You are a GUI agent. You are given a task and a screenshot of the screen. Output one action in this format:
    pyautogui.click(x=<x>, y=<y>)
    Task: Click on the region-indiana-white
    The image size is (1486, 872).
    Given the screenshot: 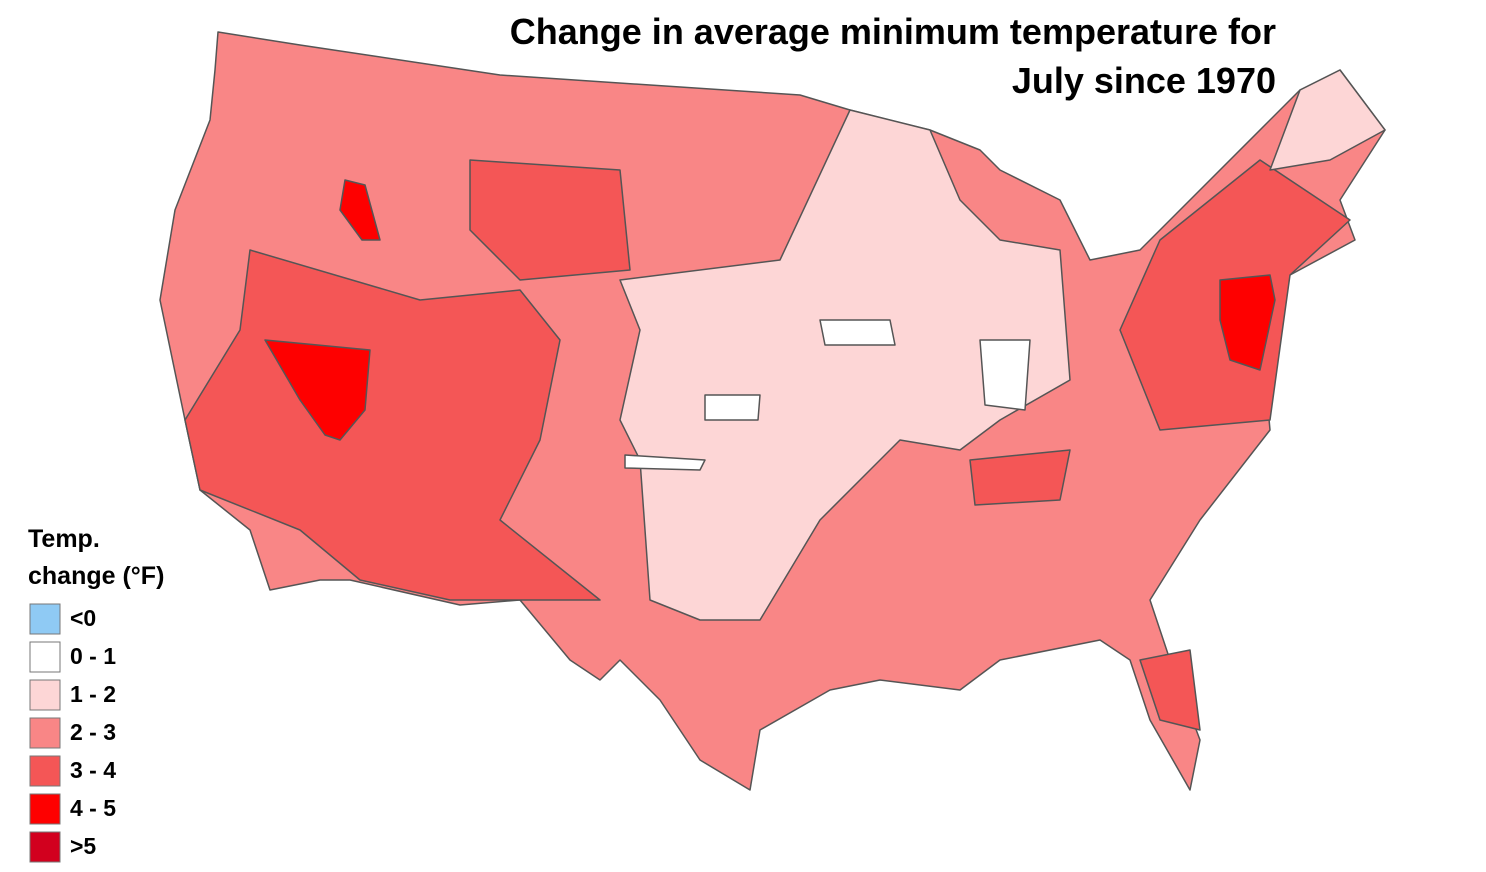 What is the action you would take?
    pyautogui.click(x=1005, y=375)
    